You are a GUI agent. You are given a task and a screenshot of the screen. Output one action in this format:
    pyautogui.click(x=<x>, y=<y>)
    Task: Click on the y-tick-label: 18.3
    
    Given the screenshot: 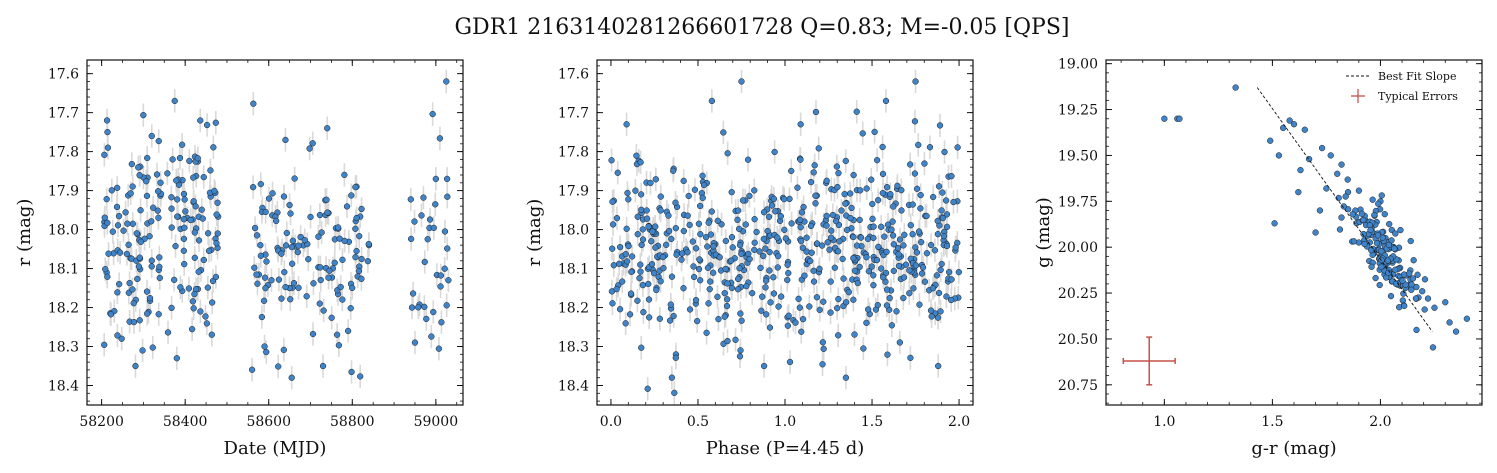 What is the action you would take?
    pyautogui.click(x=573, y=348)
    